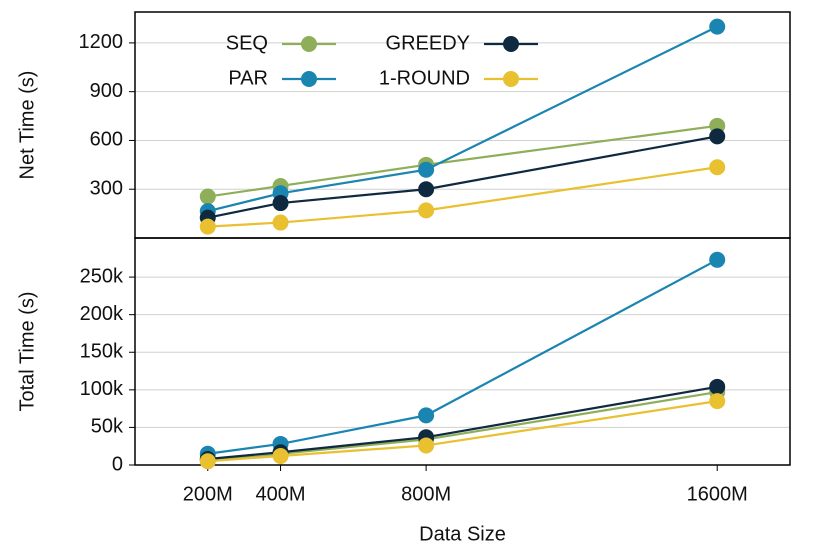  I want to click on y-tick-label: 600, so click(106, 140).